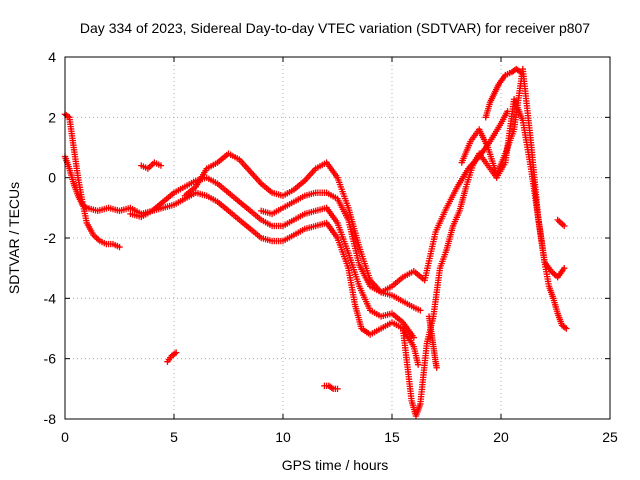 Image resolution: width=640 pixels, height=480 pixels. I want to click on x-tick-label: 0, so click(65, 437).